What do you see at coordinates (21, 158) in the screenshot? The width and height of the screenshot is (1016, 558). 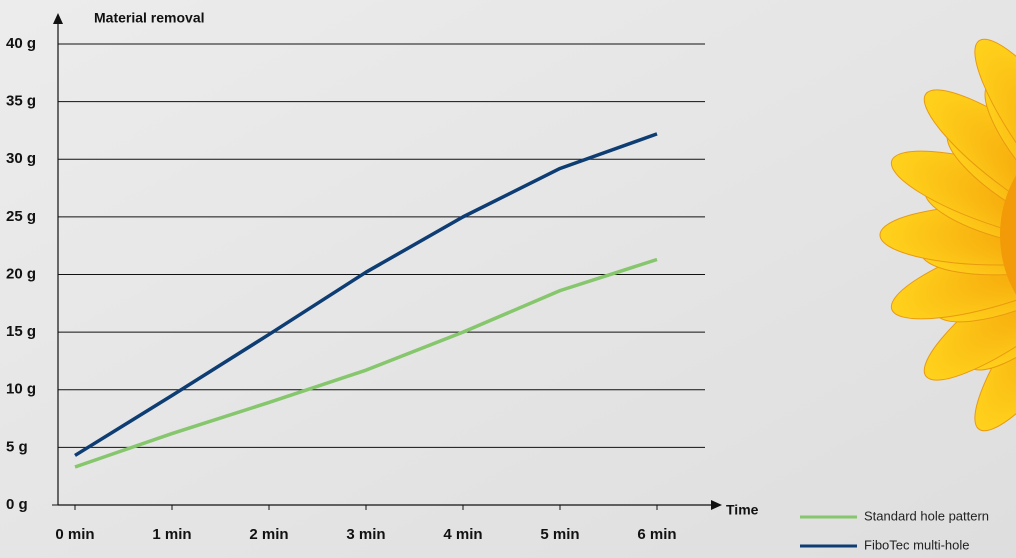 I see `y-tick-label: 30 g` at bounding box center [21, 158].